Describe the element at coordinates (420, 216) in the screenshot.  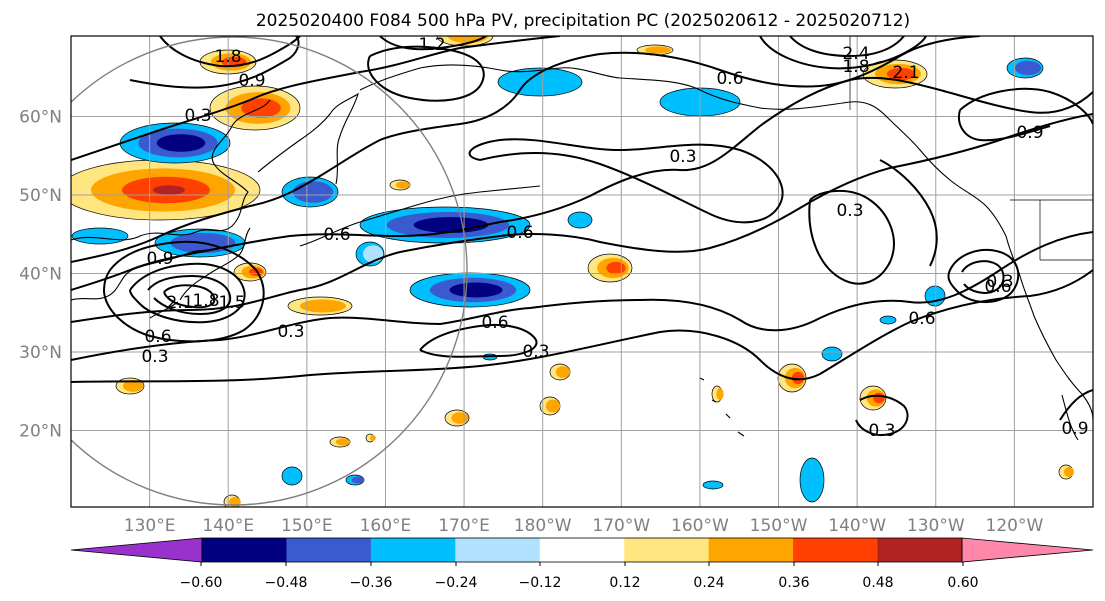
I see `coast-aleutians` at that location.